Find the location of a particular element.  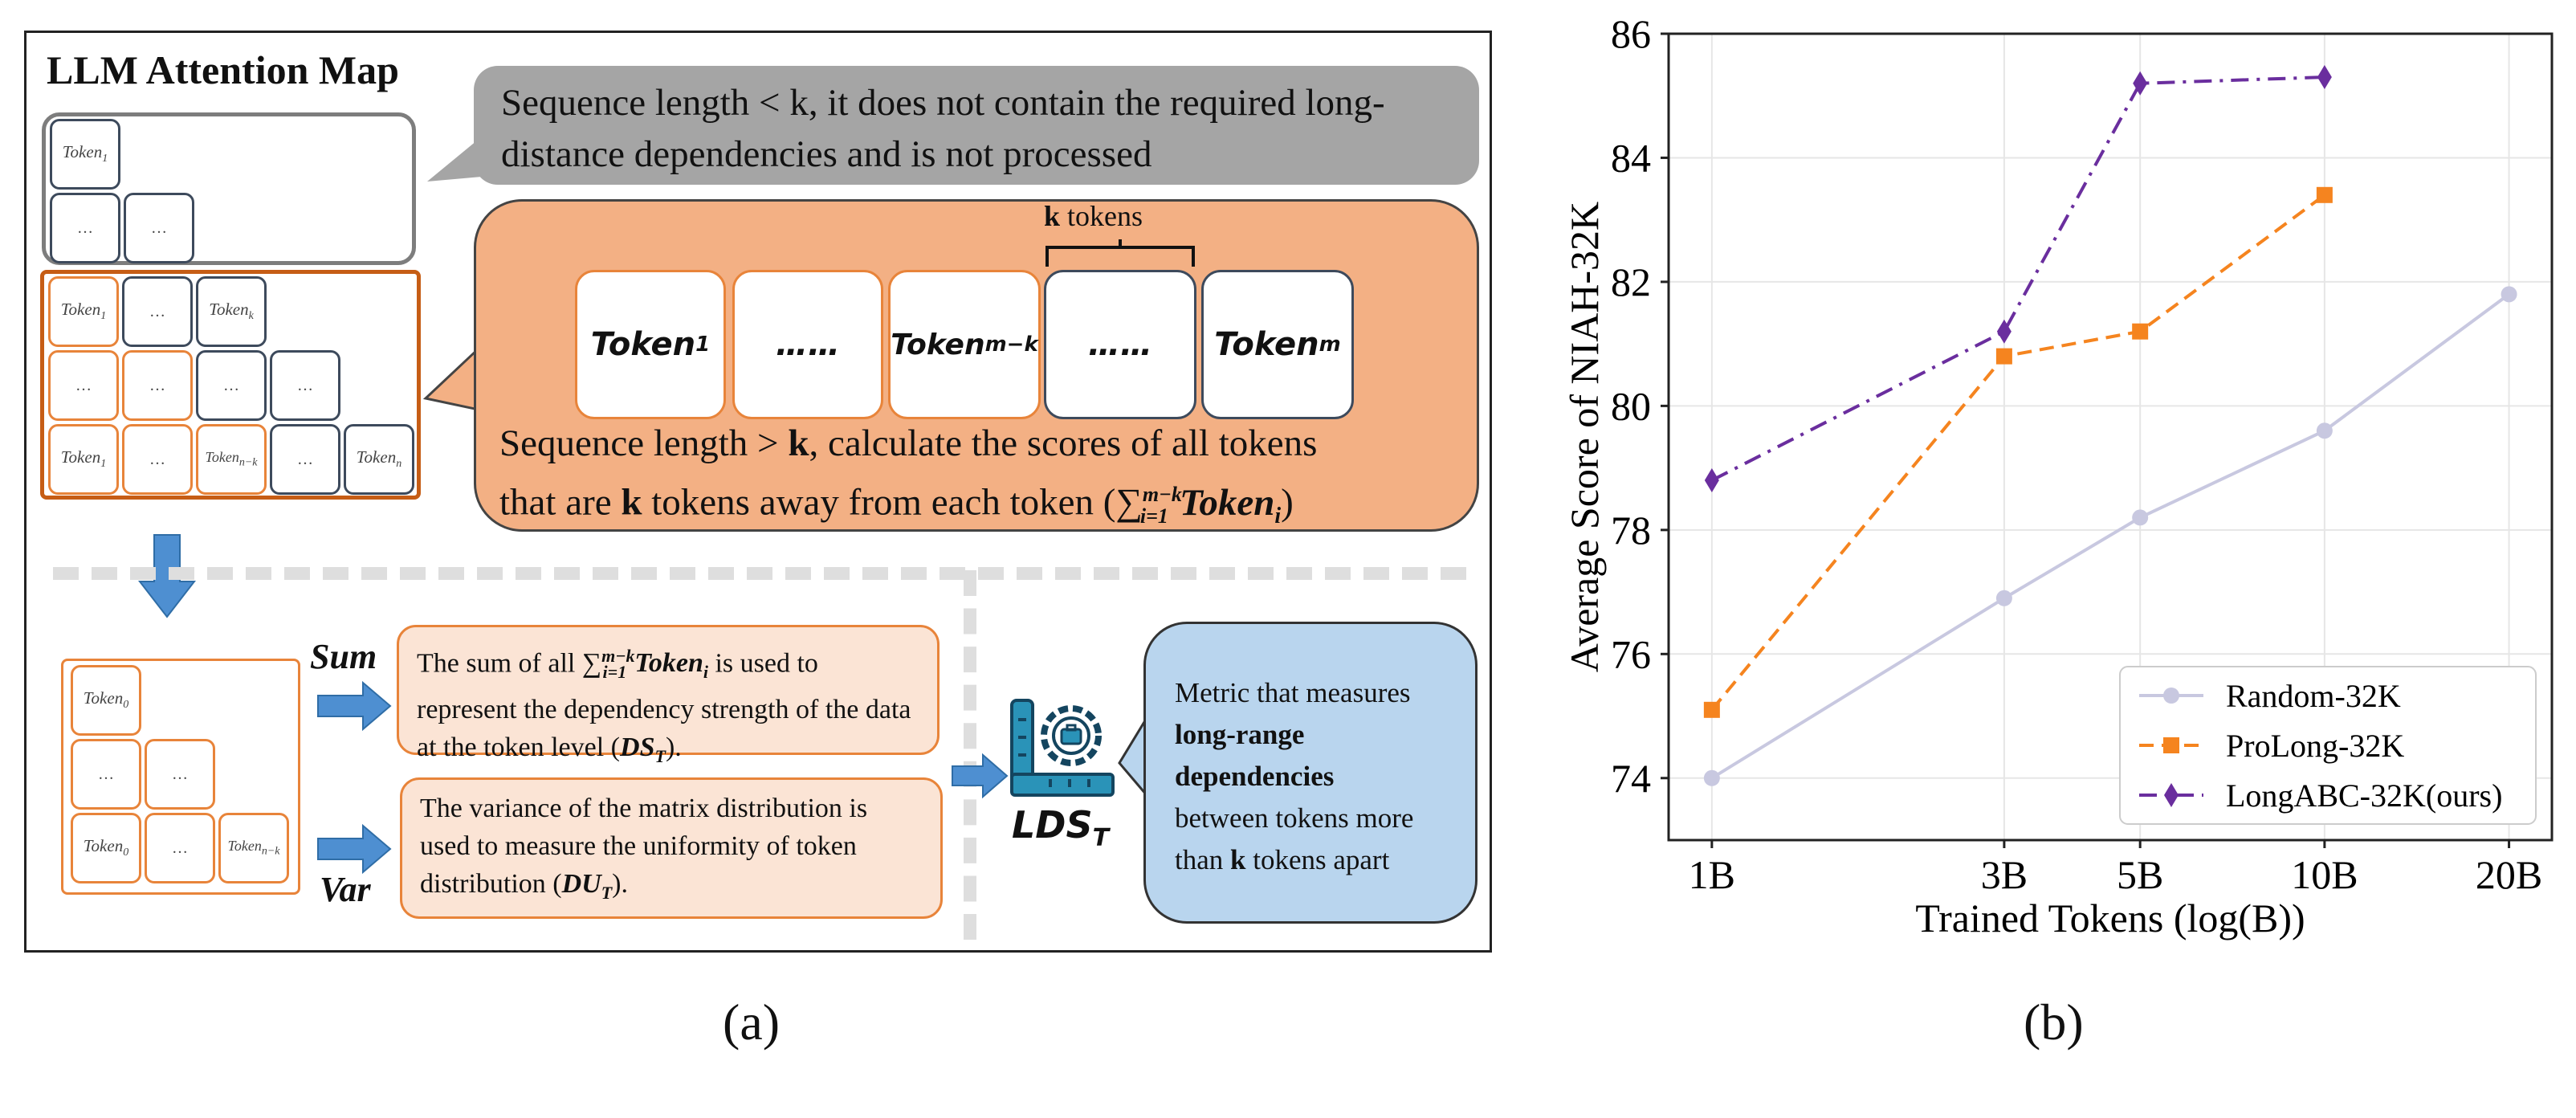

vertical-divider is located at coordinates (970, 755).